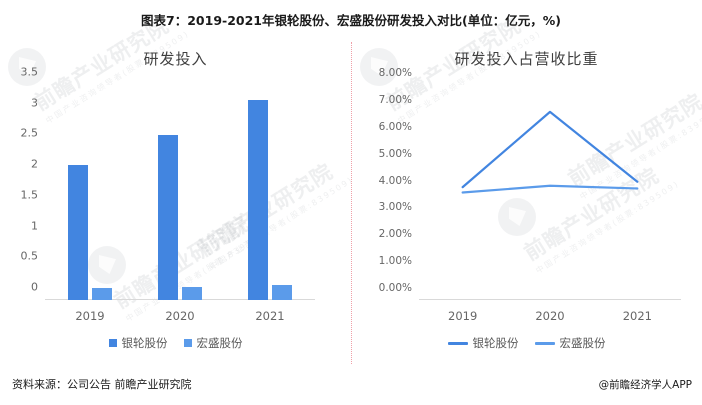  I want to click on y-axis-tick: 2.00%, so click(395, 234).